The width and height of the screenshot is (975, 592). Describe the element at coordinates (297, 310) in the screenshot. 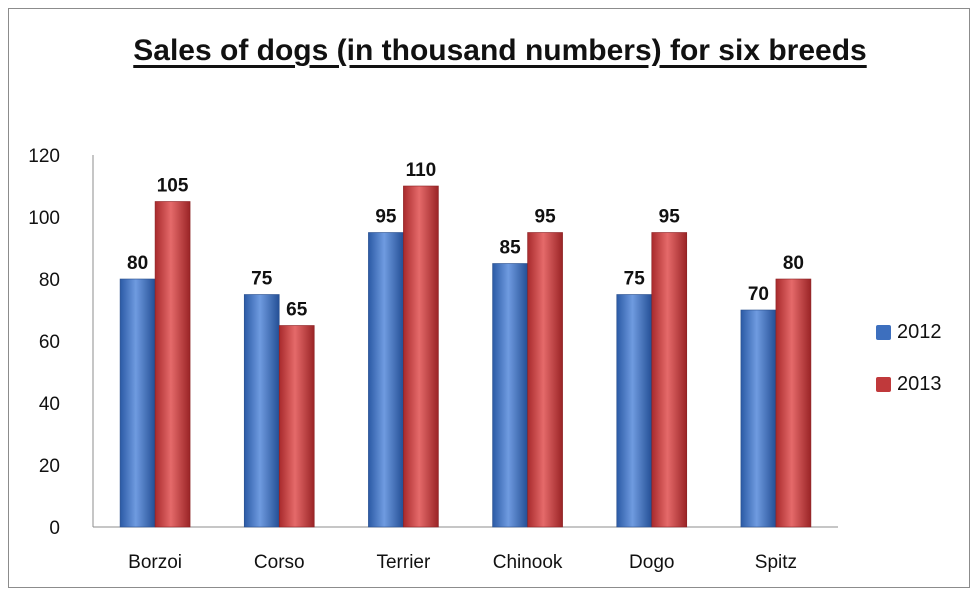

I see `data-label-2013-corso: 65` at that location.